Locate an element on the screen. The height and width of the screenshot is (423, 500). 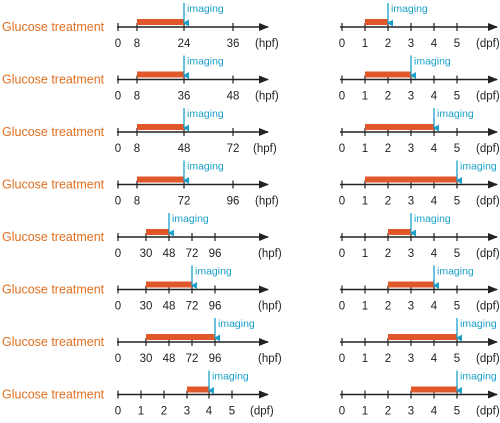
left-timeline-row: Glucose treatment 0 1 2 3 4 5 (dpf) imaging is located at coordinates (138, 394).